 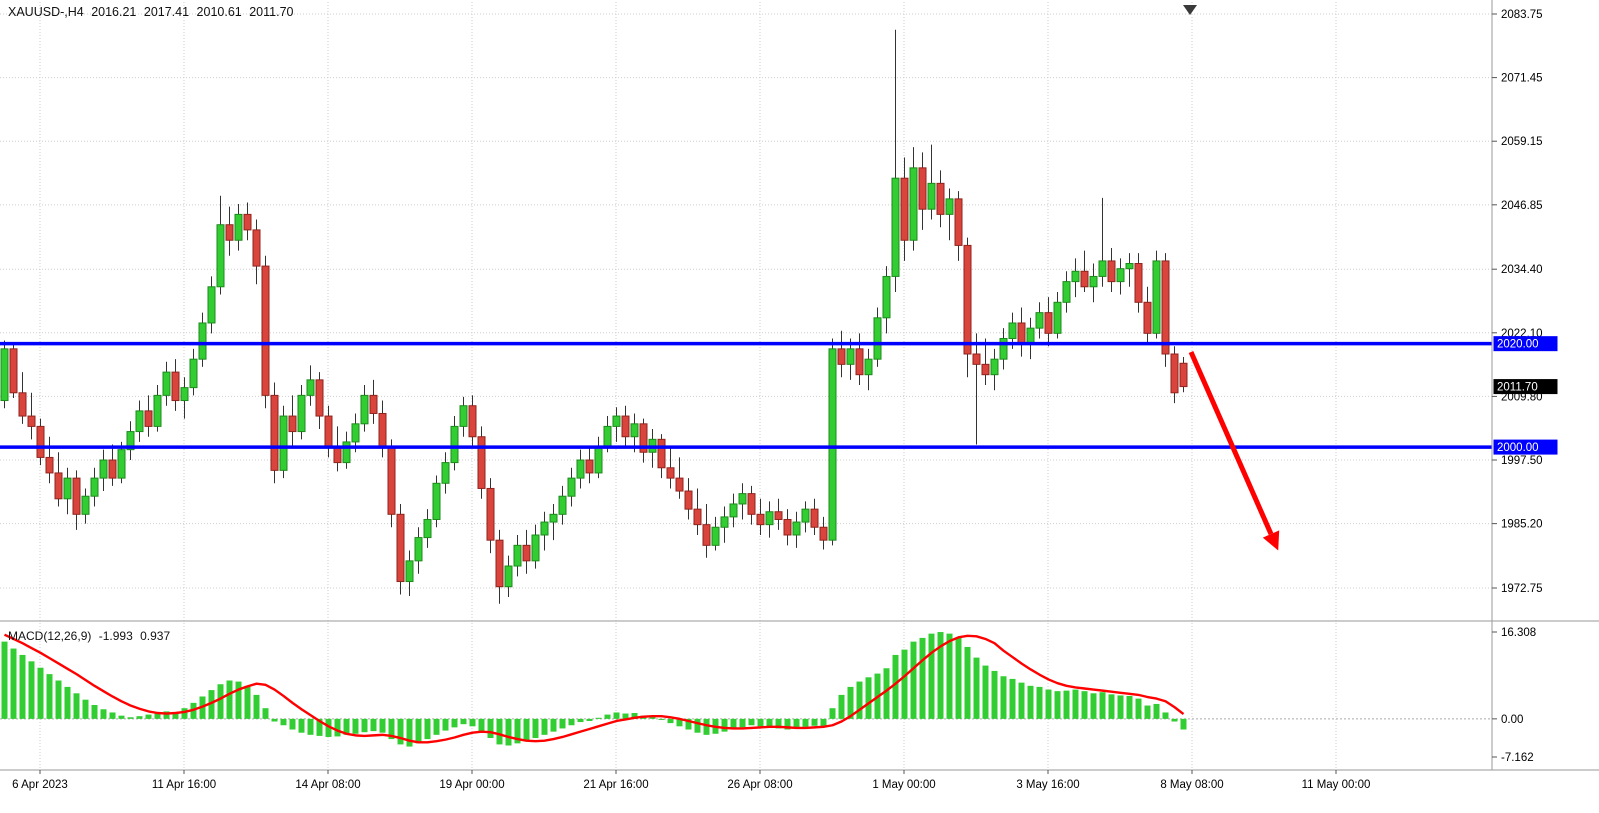 What do you see at coordinates (1336, 785) in the screenshot?
I see `time-tick-label: 11 May 00:00` at bounding box center [1336, 785].